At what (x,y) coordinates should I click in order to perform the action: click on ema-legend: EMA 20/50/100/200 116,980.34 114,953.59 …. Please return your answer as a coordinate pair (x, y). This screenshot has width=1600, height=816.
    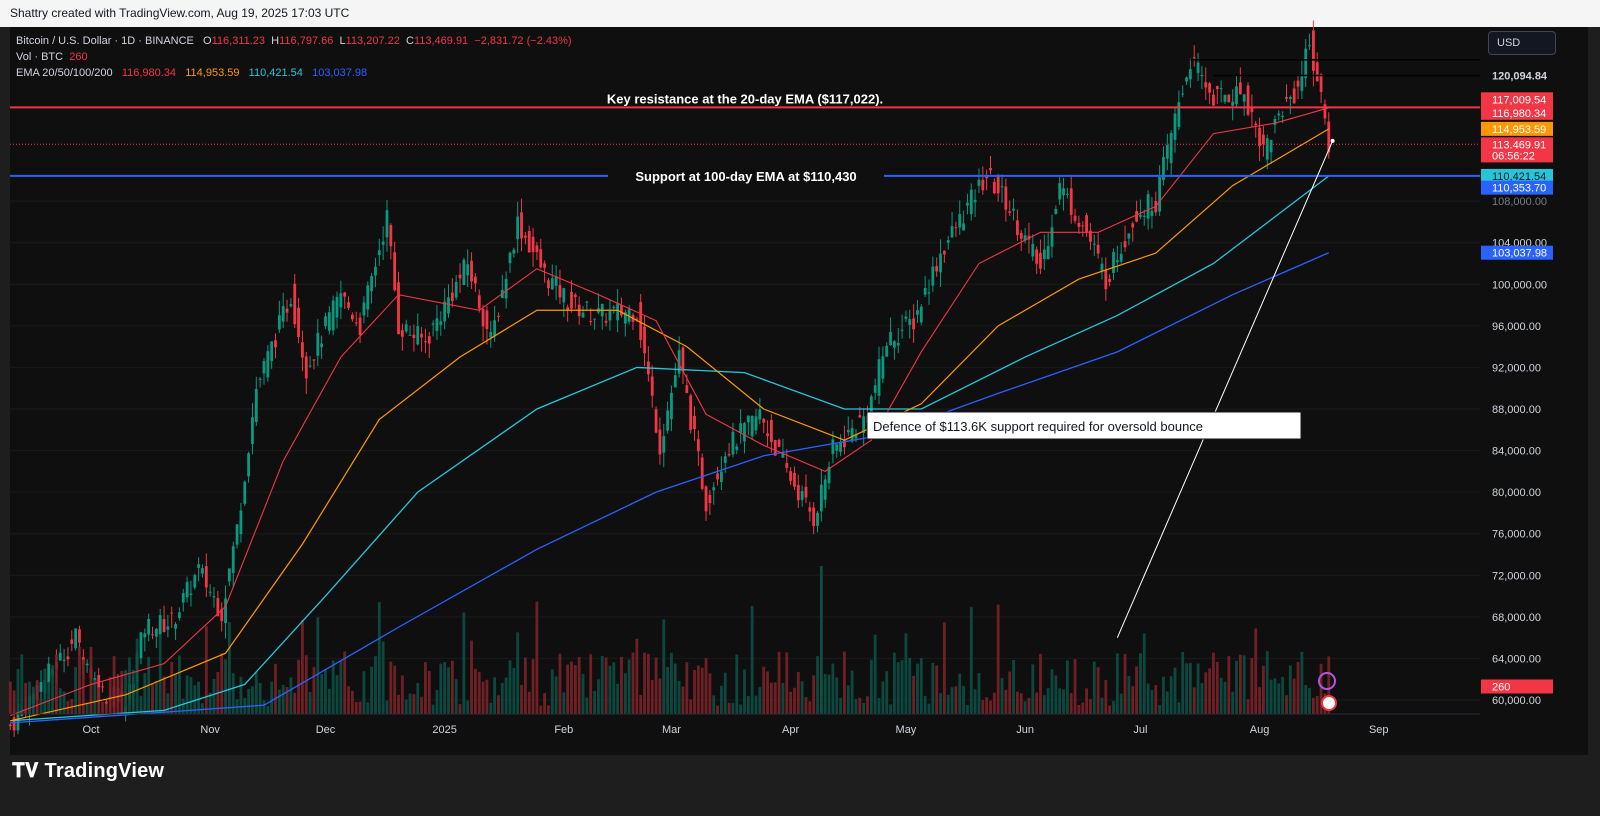
    Looking at the image, I should click on (191, 73).